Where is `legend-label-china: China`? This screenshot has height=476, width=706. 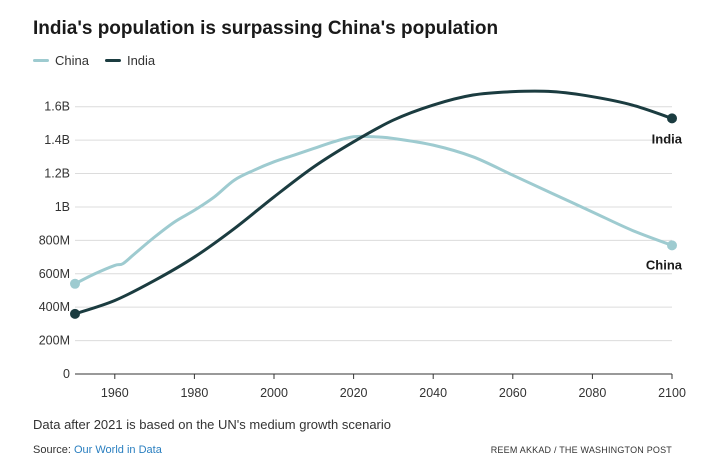
legend-label-china: China is located at coordinates (72, 60).